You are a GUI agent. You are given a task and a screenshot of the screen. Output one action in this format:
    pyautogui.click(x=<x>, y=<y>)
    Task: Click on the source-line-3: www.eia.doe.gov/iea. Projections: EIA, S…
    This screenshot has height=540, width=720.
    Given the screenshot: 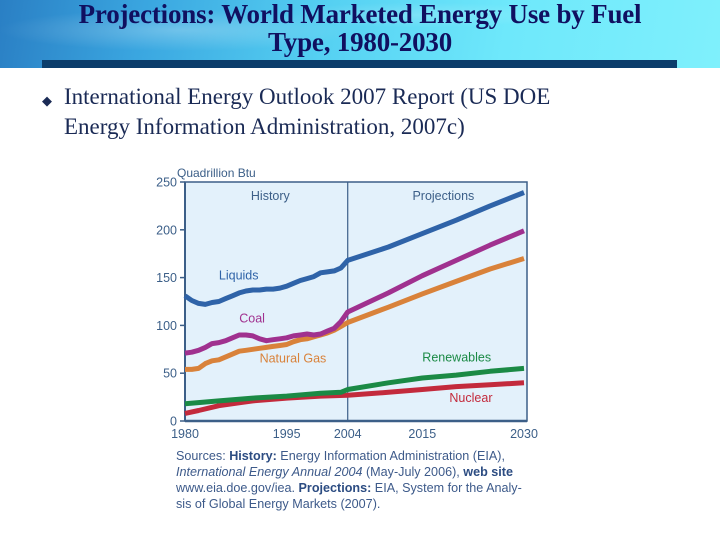 What is the action you would take?
    pyautogui.click(x=366, y=488)
    